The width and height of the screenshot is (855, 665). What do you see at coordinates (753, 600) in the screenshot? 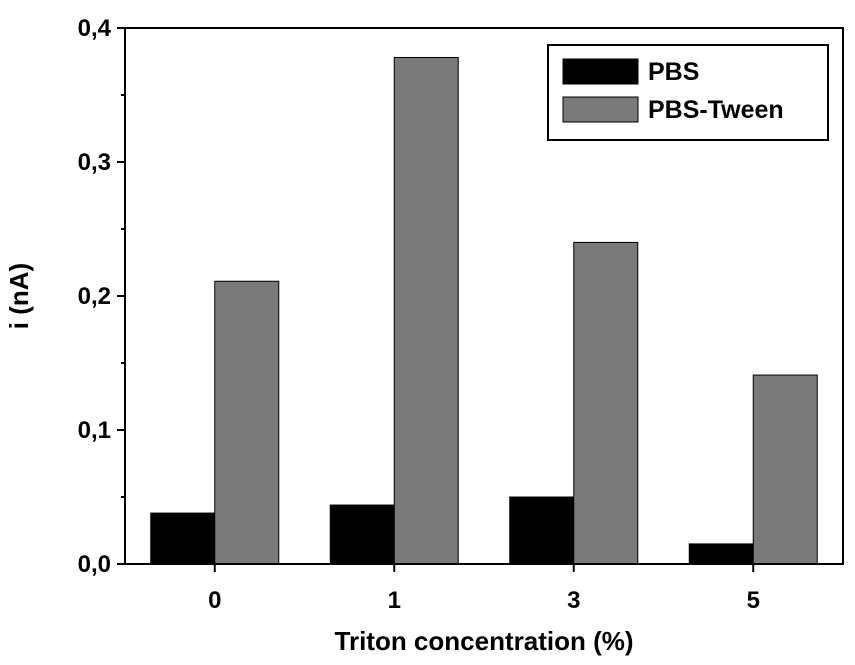
I see `x-tick-label: 5` at bounding box center [753, 600].